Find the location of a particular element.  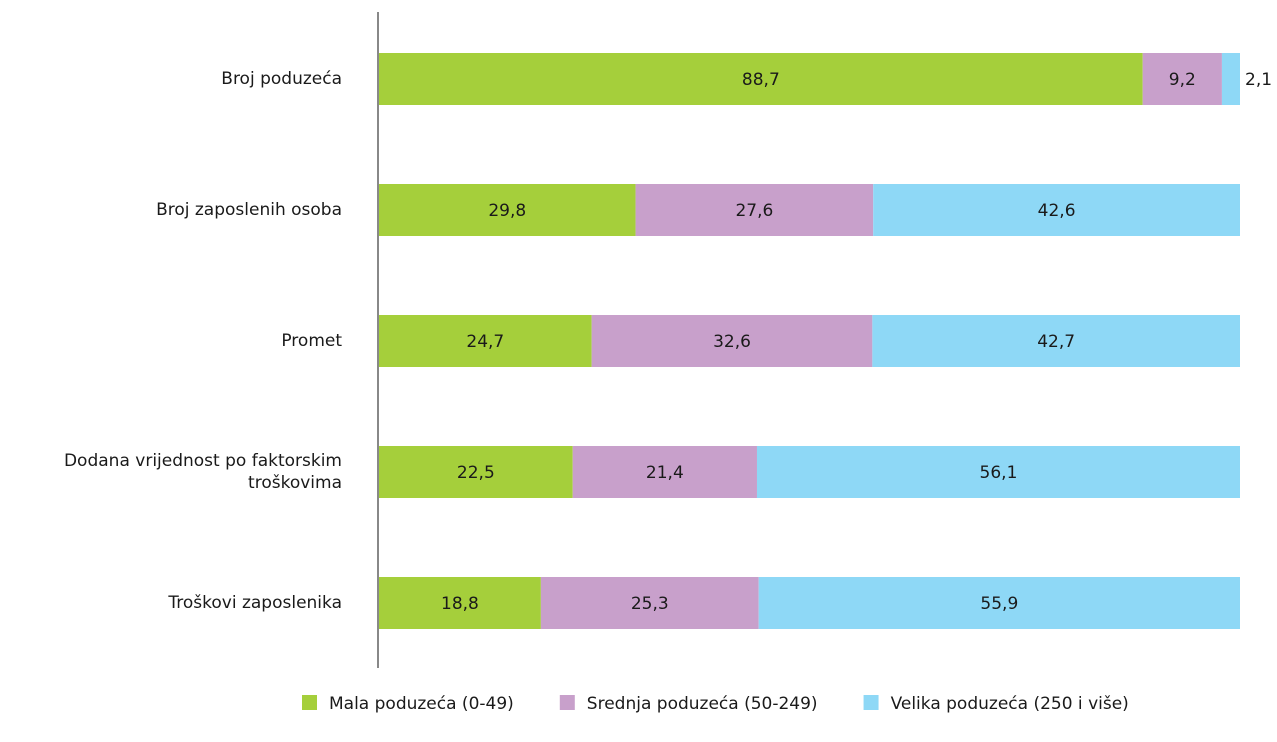

value-label: 29,8 is located at coordinates (507, 211).